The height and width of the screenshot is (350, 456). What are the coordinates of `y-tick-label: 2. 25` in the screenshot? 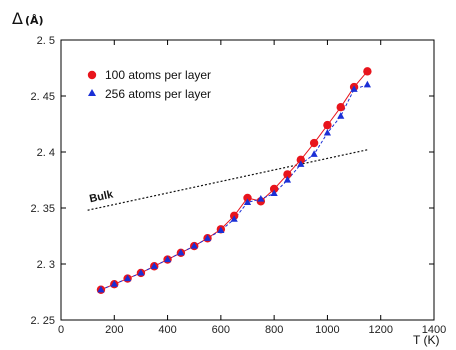 It's located at (43, 321).